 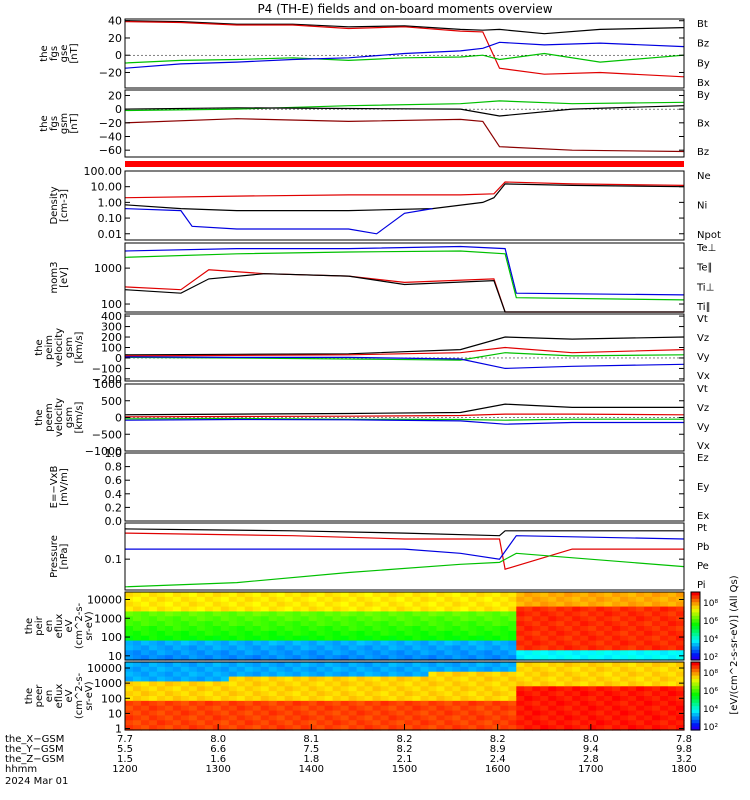 I want to click on y-axis-label: eV, so click(x=69, y=625).